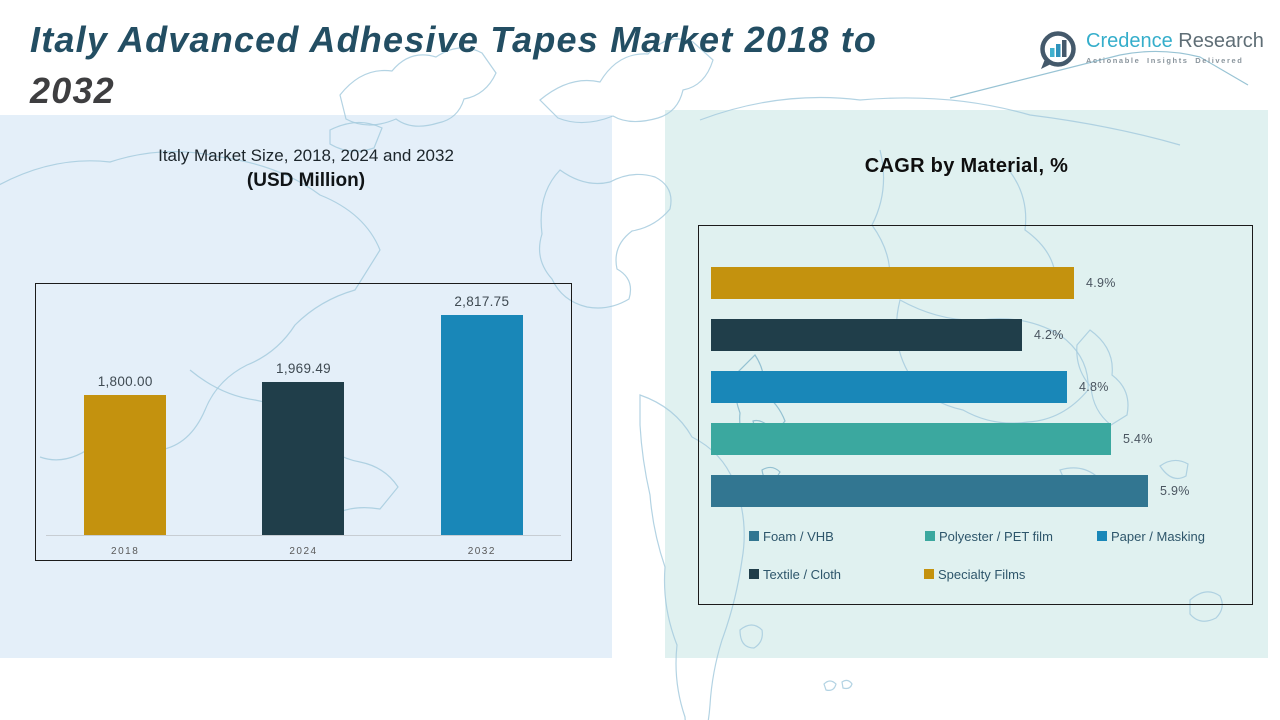 This screenshot has width=1280, height=720. I want to click on legend-item-paper-masking: Paper / Masking, so click(1151, 536).